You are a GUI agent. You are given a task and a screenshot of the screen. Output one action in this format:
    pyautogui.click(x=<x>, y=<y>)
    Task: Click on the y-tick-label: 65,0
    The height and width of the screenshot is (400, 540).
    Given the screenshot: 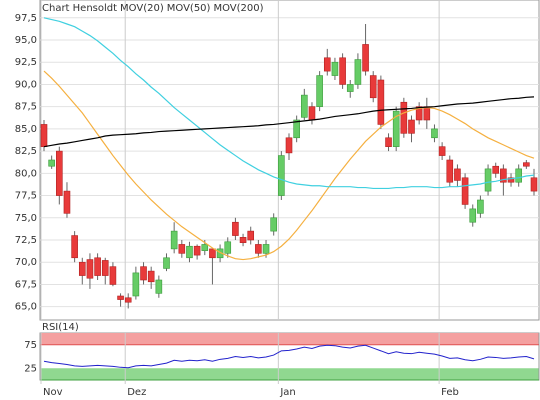 What is the action you would take?
    pyautogui.click(x=26, y=307)
    